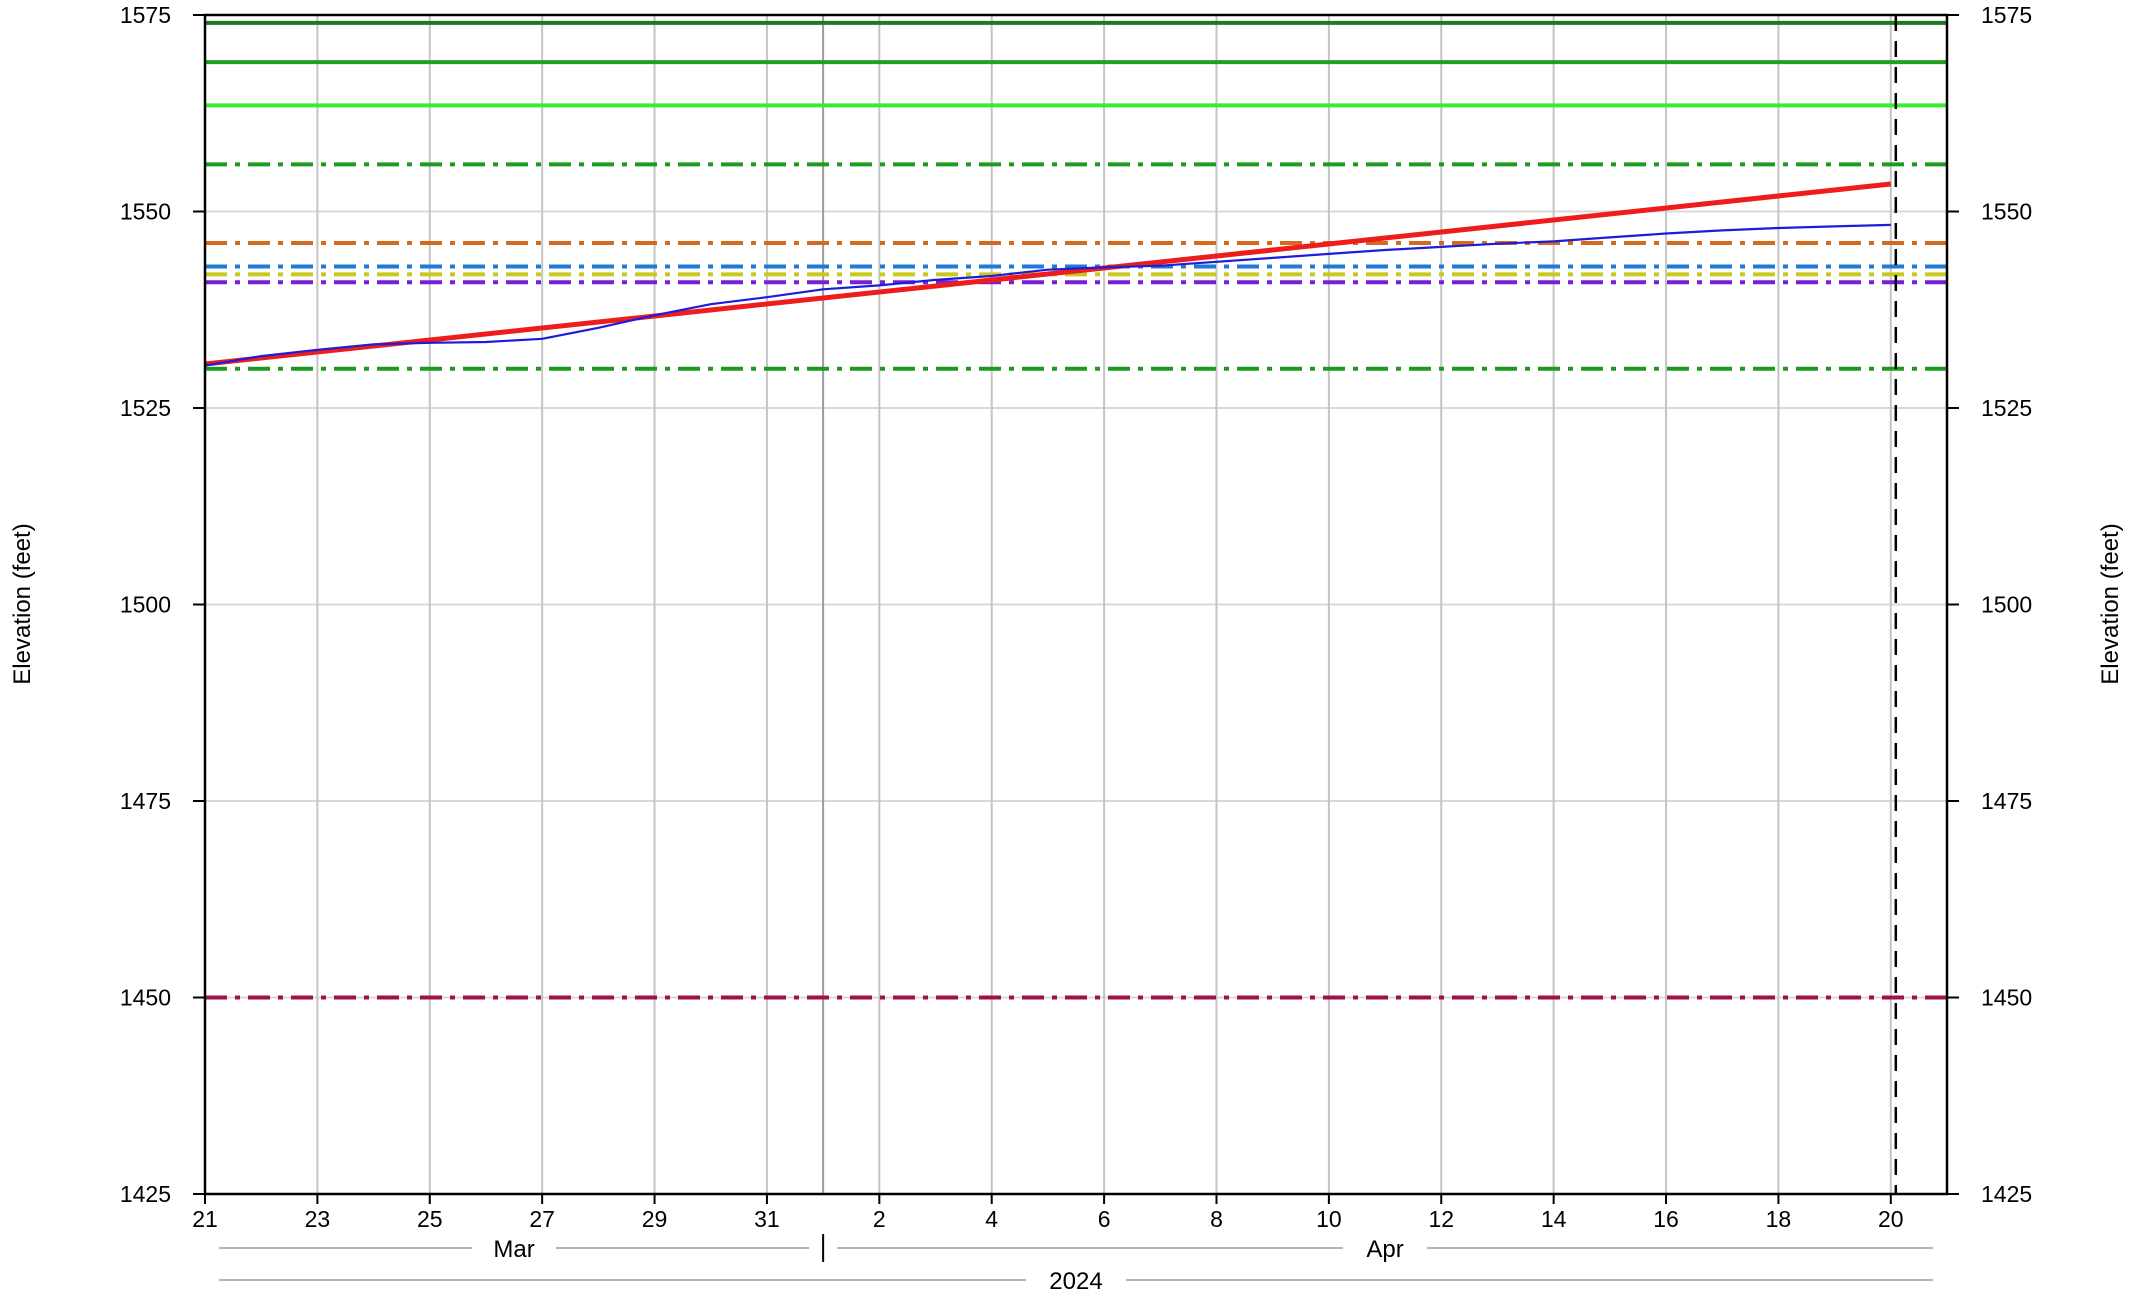 The image size is (2134, 1290). What do you see at coordinates (145, 15) in the screenshot?
I see `y-tick-label-left: 1575` at bounding box center [145, 15].